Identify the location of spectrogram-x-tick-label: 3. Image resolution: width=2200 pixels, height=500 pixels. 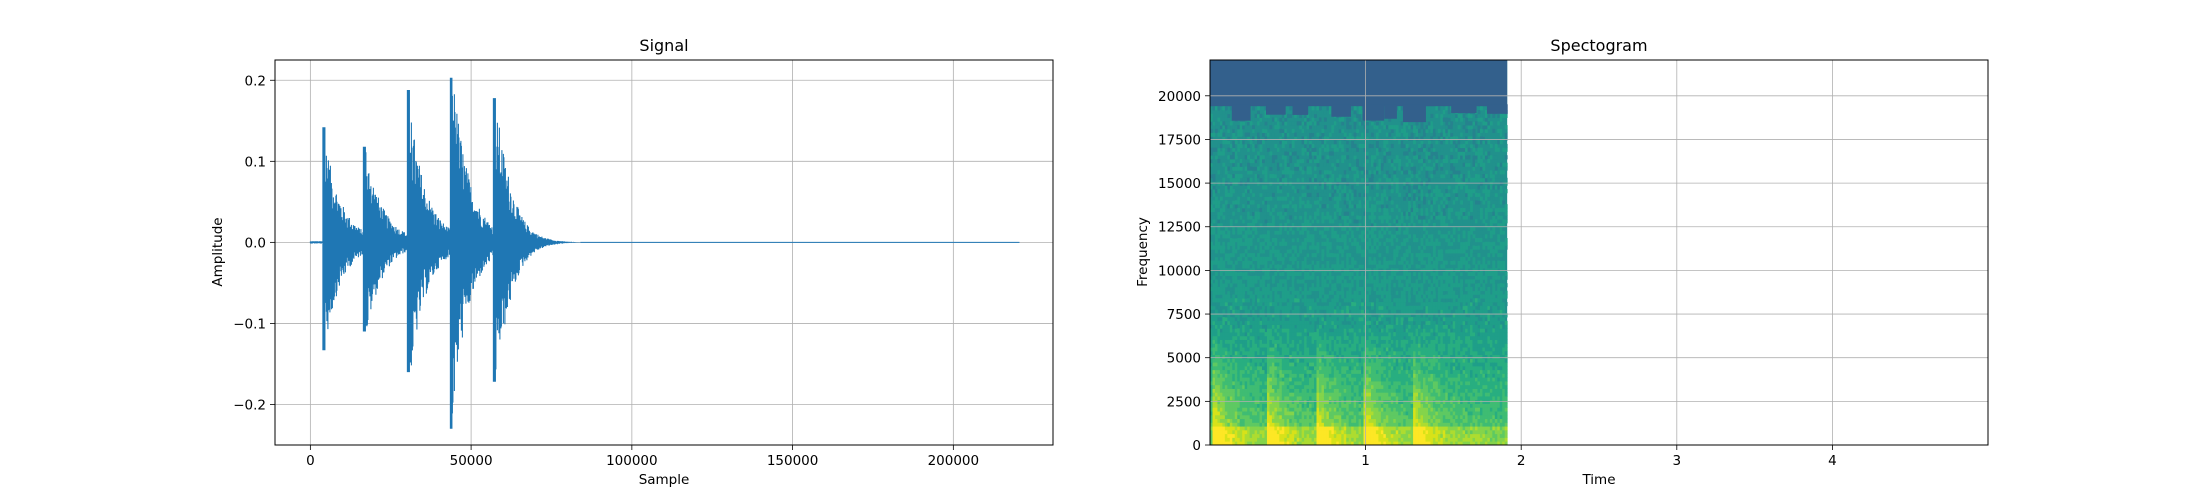
(1677, 461).